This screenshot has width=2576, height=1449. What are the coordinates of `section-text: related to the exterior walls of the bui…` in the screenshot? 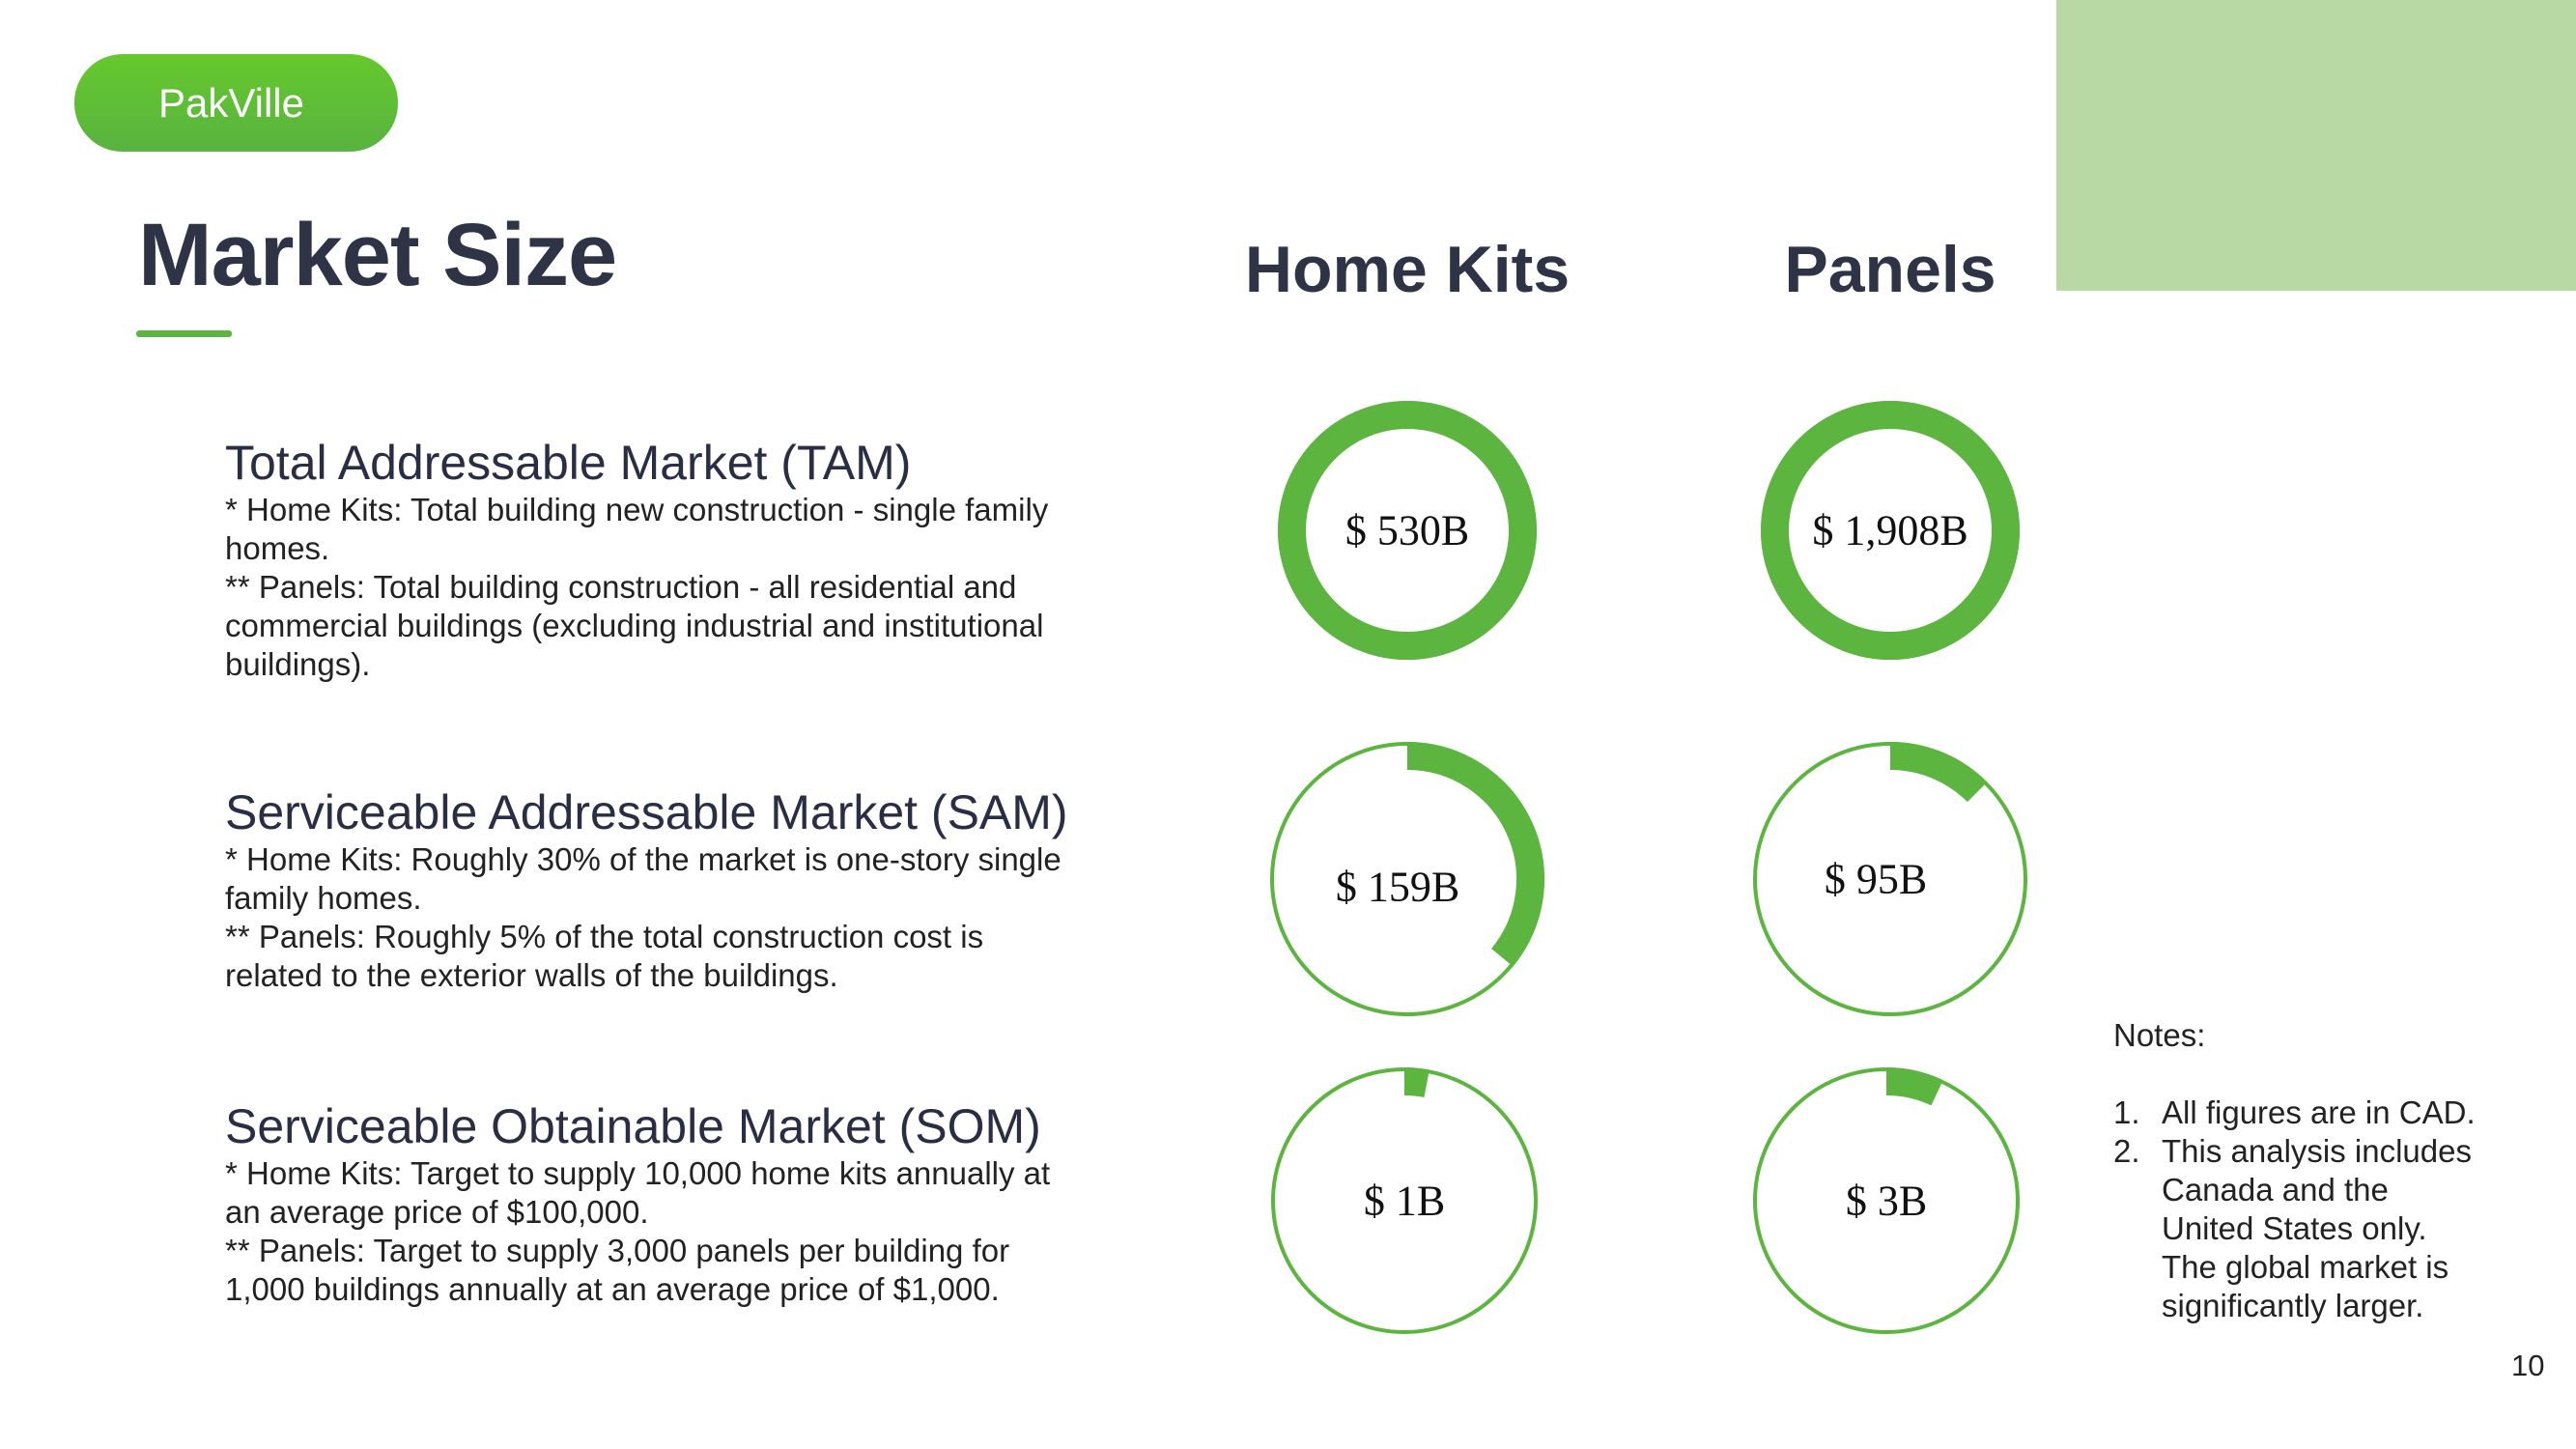 It's located at (531, 975).